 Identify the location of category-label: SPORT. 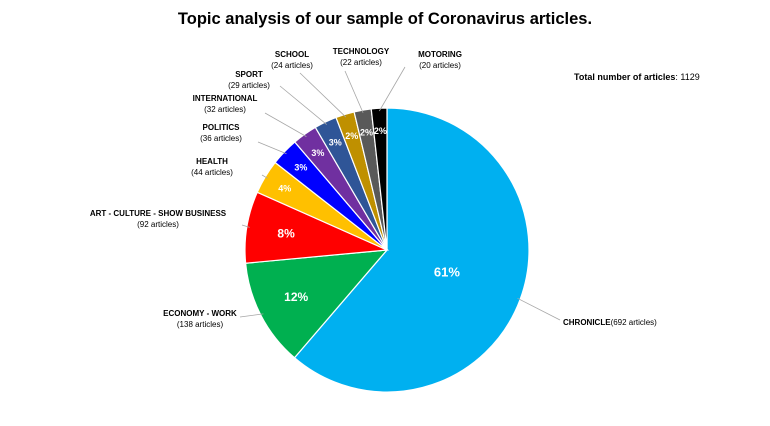
(249, 74).